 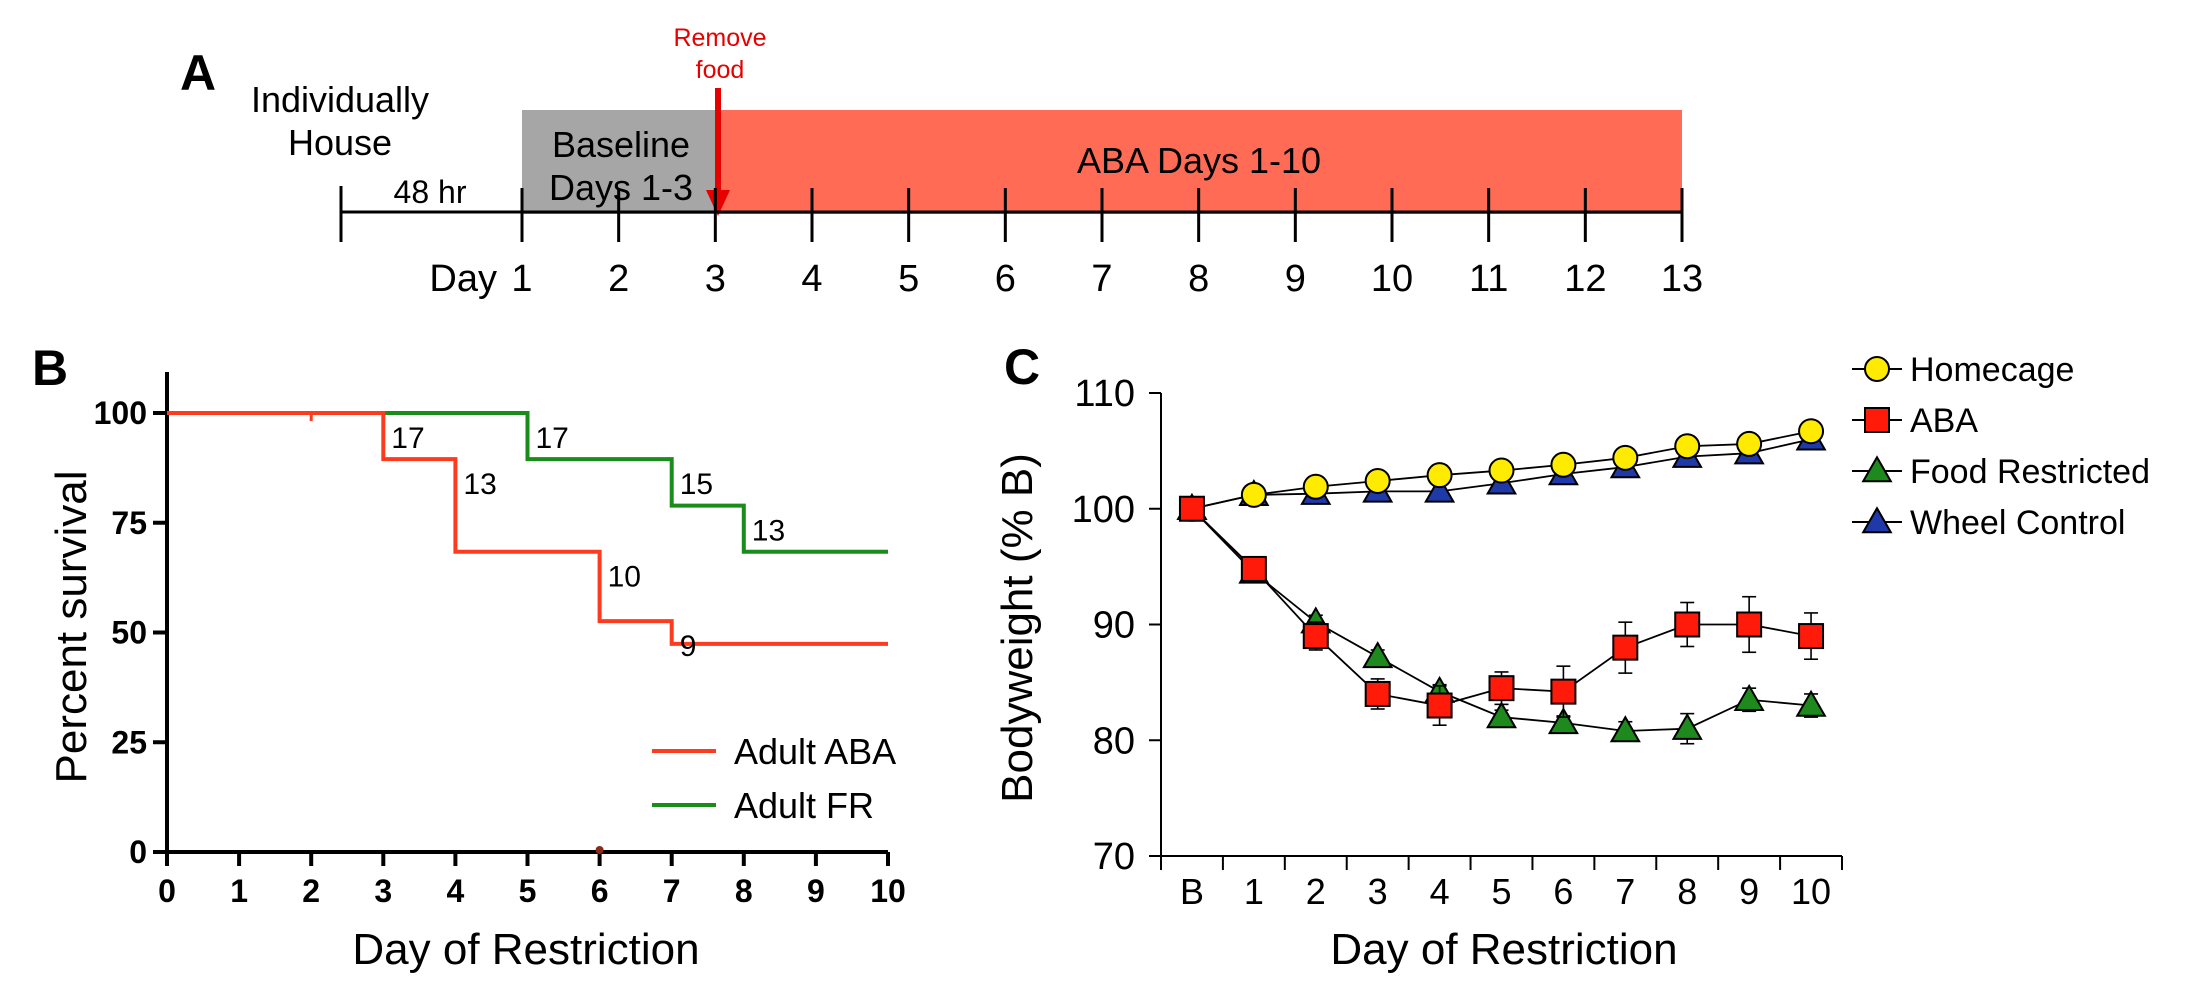 What do you see at coordinates (1295, 279) in the screenshot?
I see `timeline-day-label-9: 9` at bounding box center [1295, 279].